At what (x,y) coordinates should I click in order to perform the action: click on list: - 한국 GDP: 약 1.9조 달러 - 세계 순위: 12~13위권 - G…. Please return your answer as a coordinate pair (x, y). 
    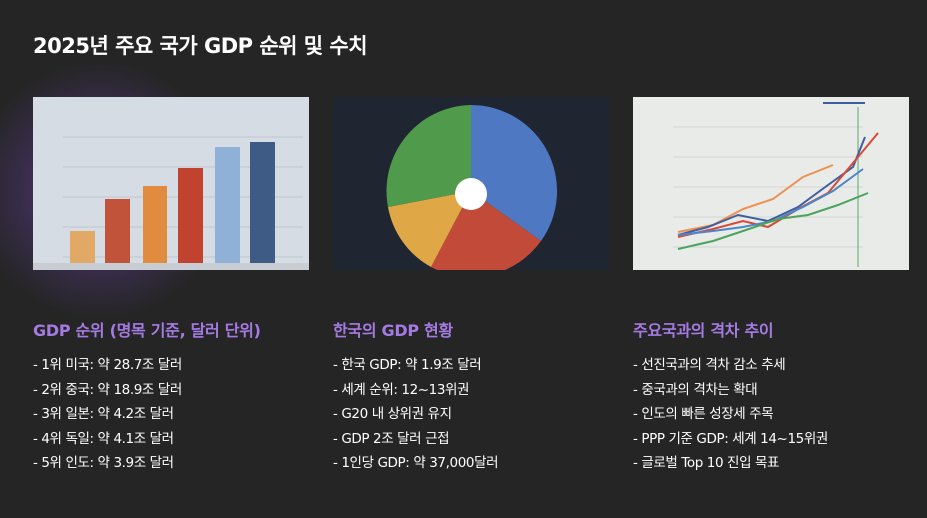
    Looking at the image, I should click on (471, 414).